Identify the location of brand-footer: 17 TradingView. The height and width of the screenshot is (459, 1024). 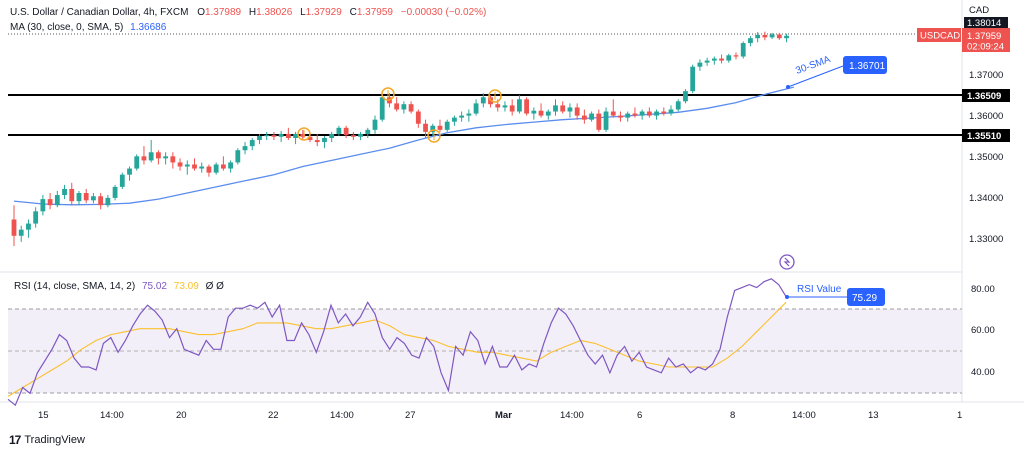
(47, 440).